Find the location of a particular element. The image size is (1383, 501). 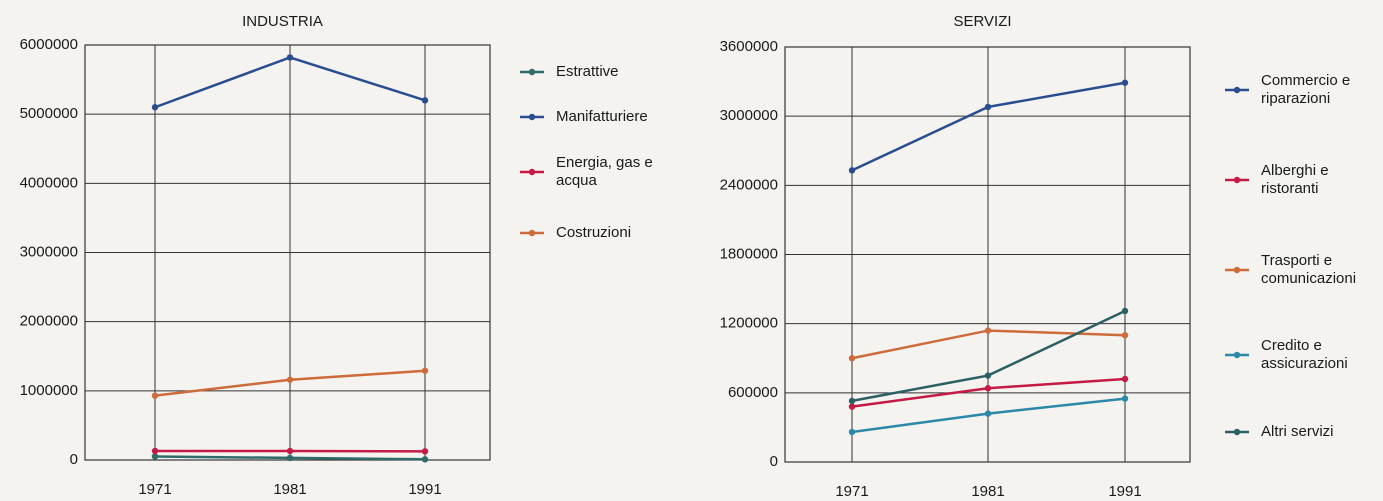

legend-label: Alberghi e ristoranti is located at coordinates (1295, 179).